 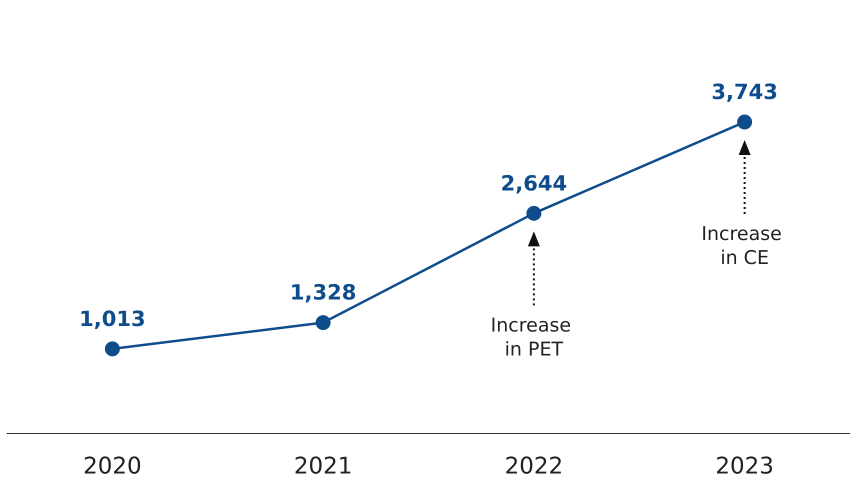 I want to click on x-tick-label: 2022, so click(x=534, y=467).